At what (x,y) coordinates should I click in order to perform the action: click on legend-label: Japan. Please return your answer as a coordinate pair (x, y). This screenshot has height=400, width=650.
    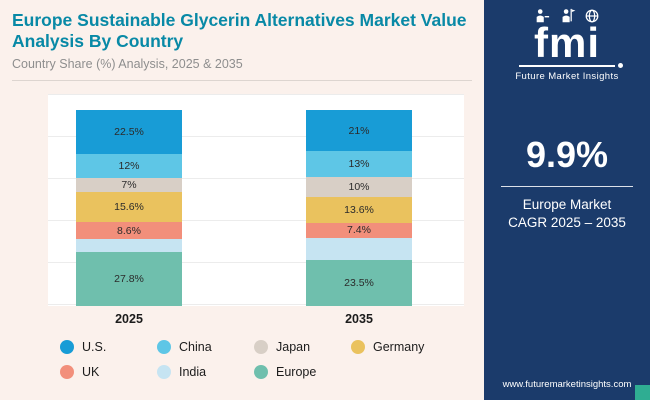
    Looking at the image, I should click on (293, 347).